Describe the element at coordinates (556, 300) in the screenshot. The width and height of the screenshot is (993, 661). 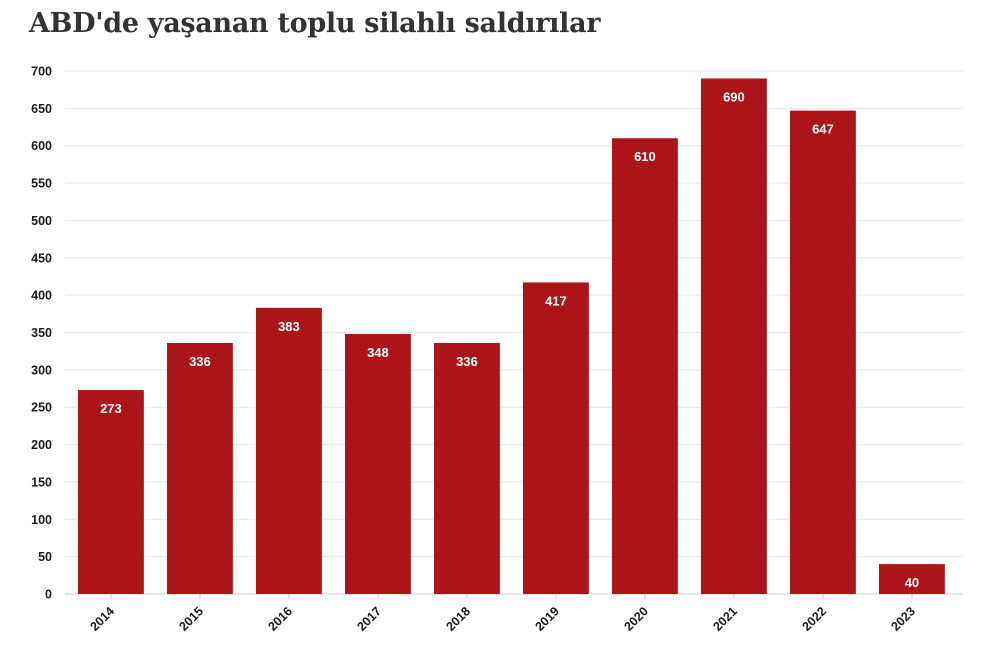
I see `bar-value-label-2019: 417` at that location.